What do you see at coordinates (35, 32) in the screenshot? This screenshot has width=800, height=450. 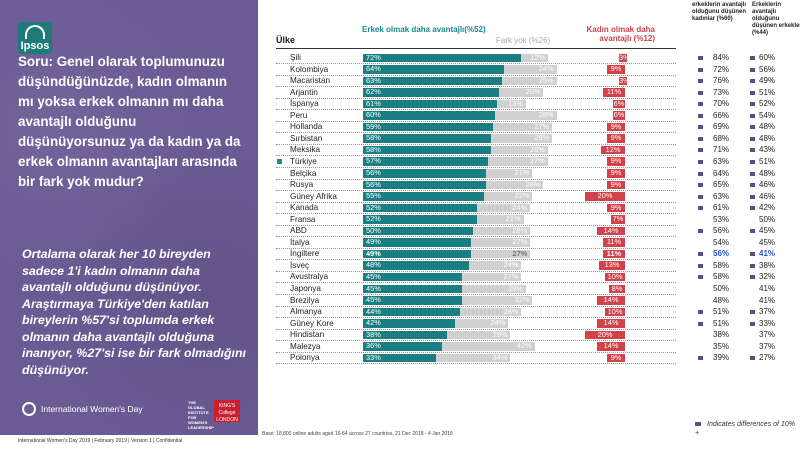 I see `ipsos-logo-mark` at bounding box center [35, 32].